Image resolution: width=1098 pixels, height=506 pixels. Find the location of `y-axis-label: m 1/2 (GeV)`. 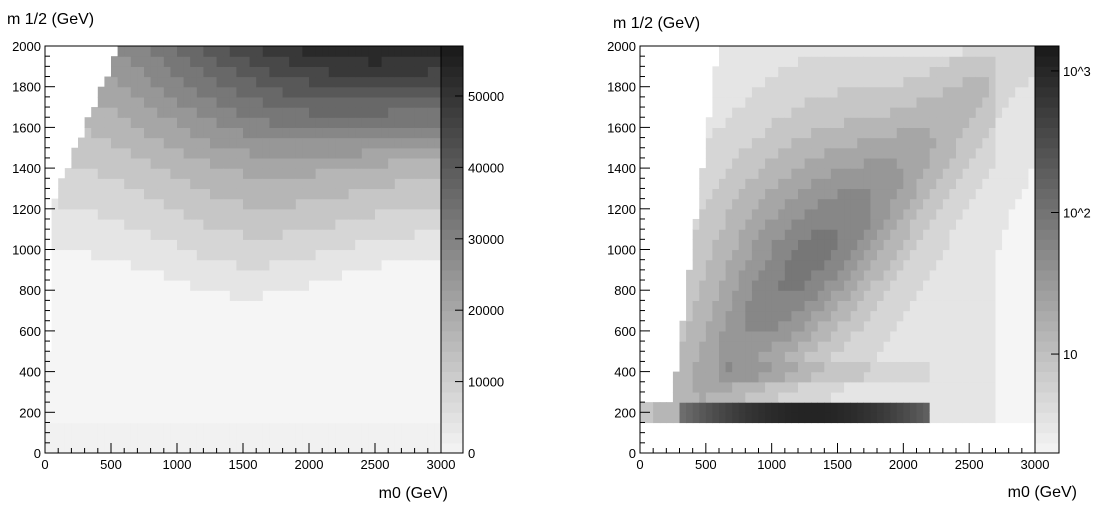

y-axis-label: m 1/2 (GeV) is located at coordinates (50, 19).